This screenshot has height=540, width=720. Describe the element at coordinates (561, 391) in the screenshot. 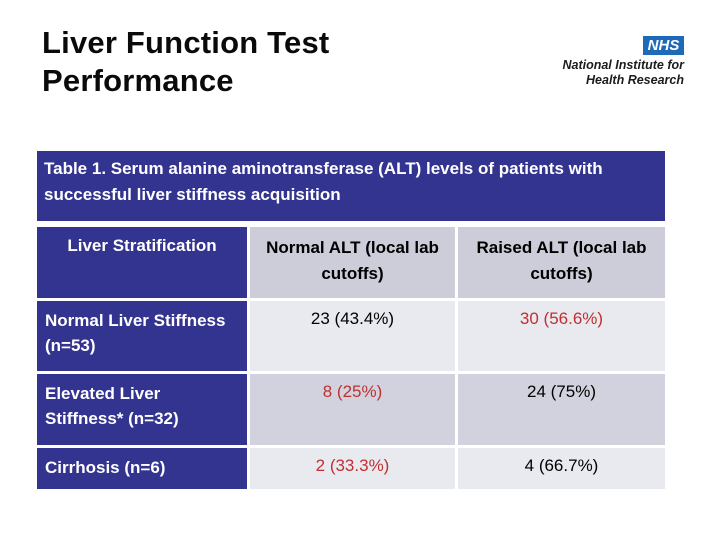

I see `cell-value: 24 (75%)` at that location.